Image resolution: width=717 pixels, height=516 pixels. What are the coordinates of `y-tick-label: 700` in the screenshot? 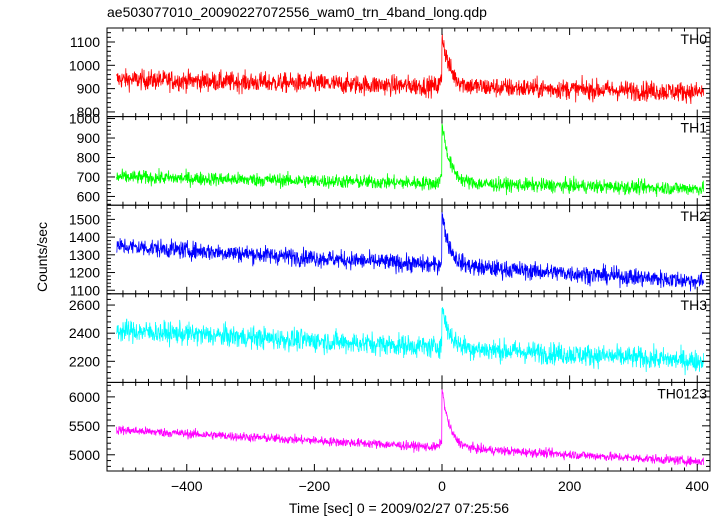 It's located at (89, 177).